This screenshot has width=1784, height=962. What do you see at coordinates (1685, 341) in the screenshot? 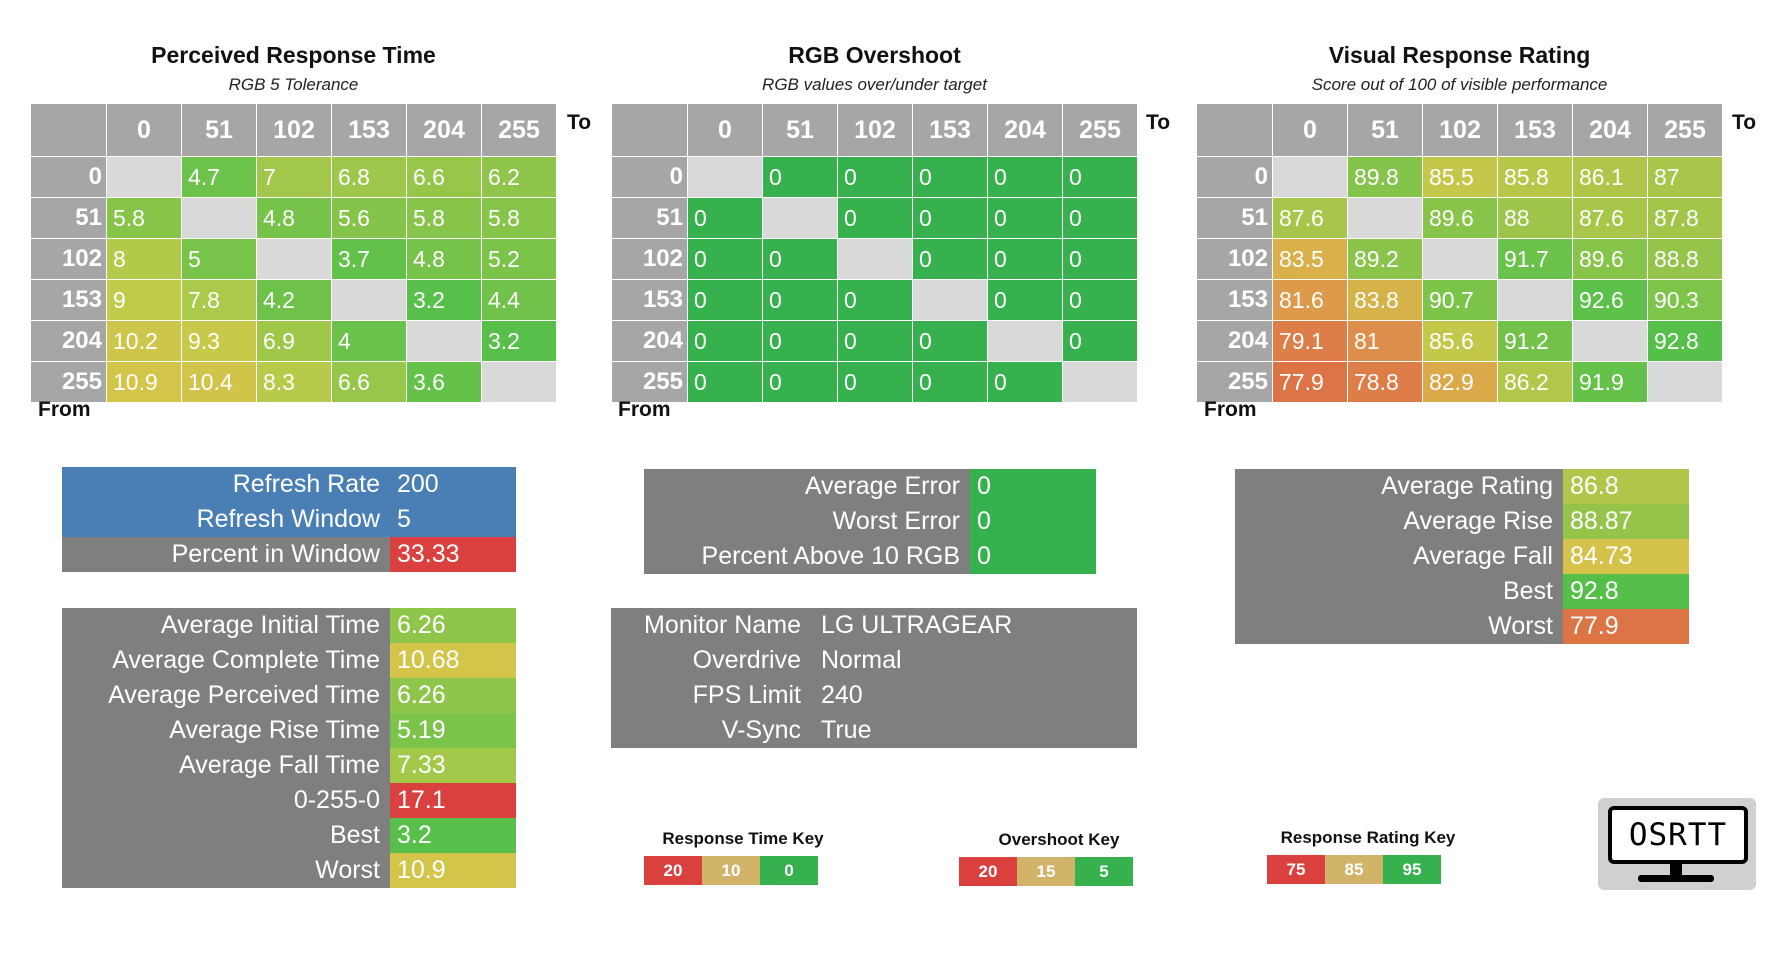
I see `heatmap-cell: 92.8` at bounding box center [1685, 341].